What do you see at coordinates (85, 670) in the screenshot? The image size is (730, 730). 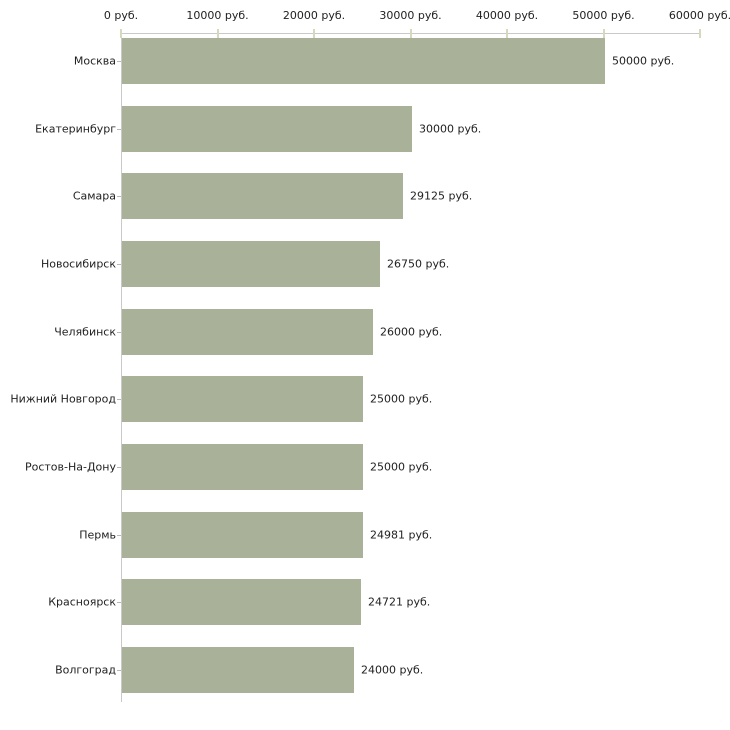 I see `category-label: Волгоград` at bounding box center [85, 670].